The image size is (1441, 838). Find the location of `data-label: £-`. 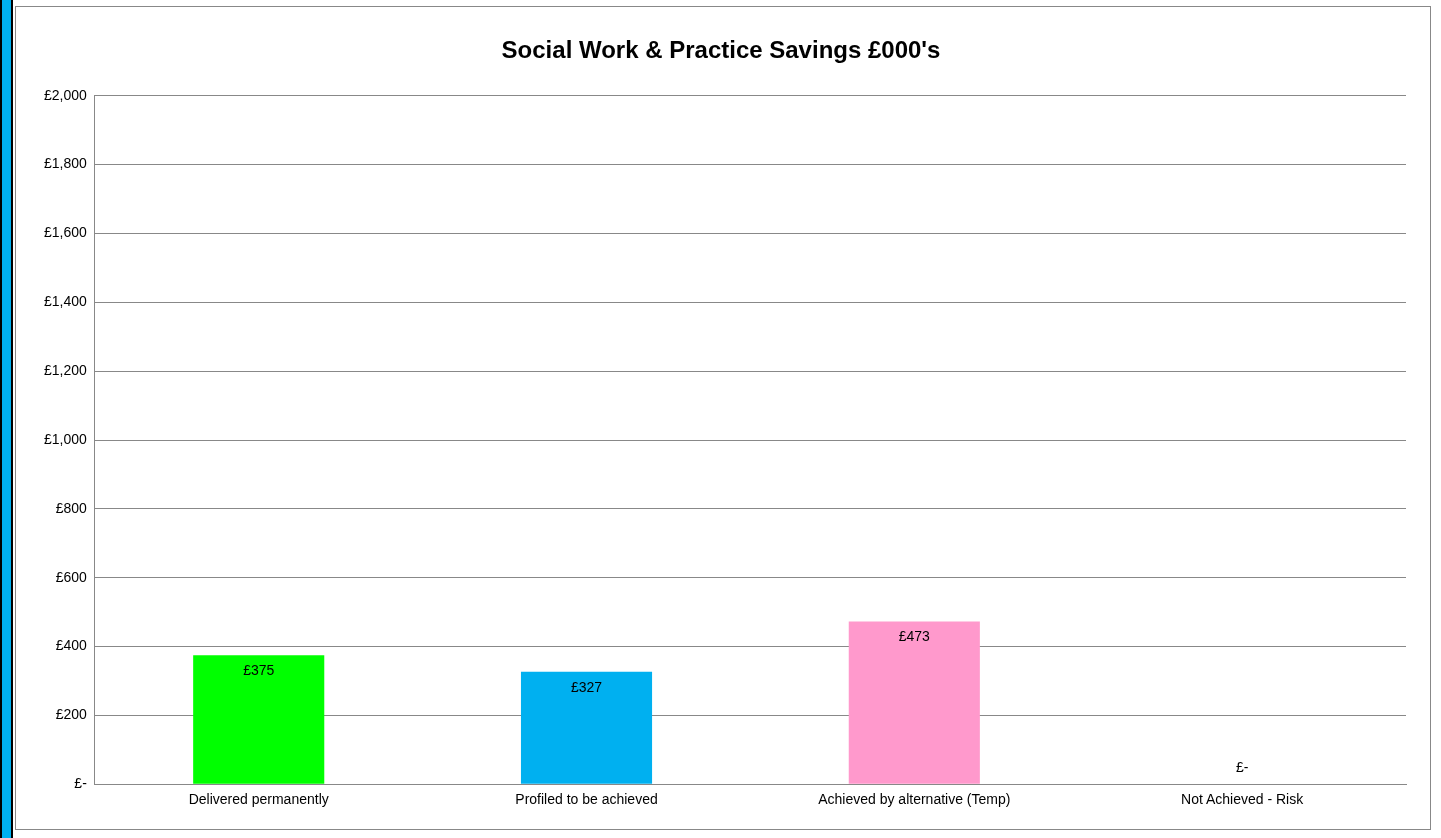

data-label: £- is located at coordinates (1242, 767).